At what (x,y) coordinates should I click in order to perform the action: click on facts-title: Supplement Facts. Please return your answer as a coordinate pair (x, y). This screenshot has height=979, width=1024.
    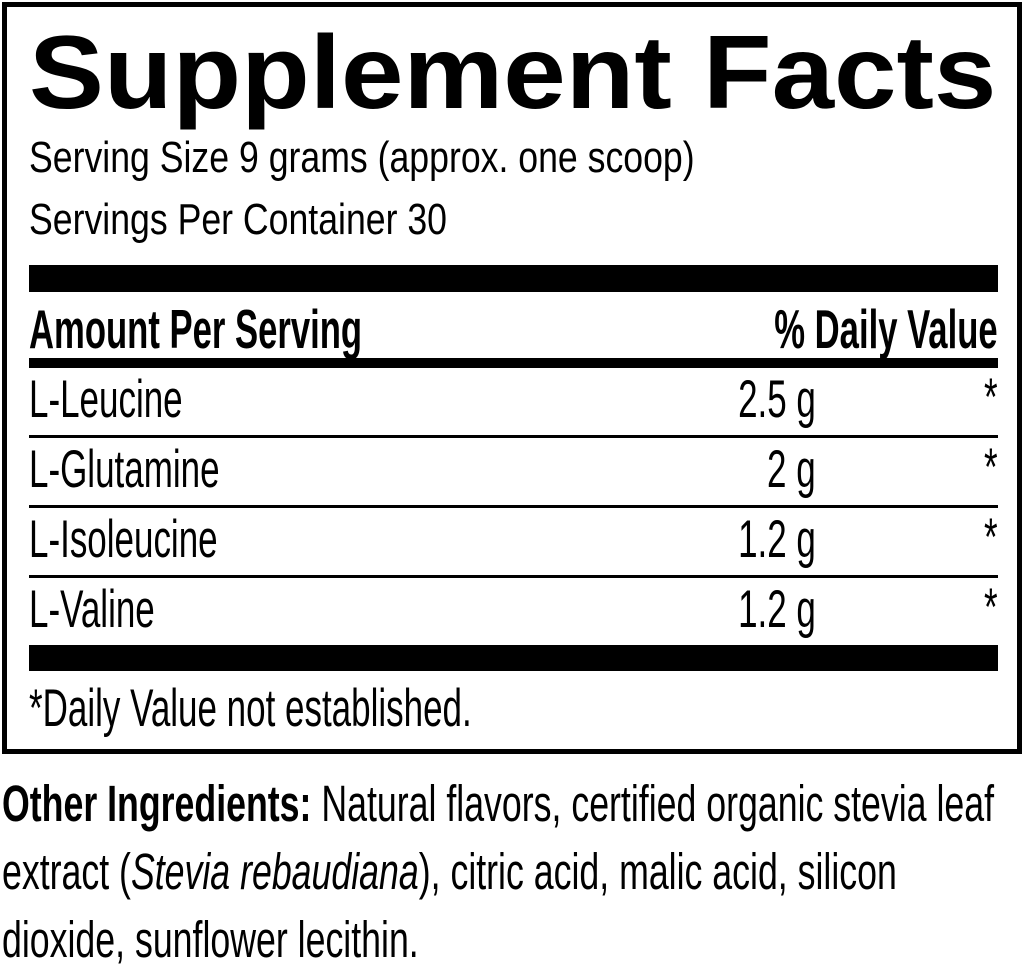
    Looking at the image, I should click on (513, 73).